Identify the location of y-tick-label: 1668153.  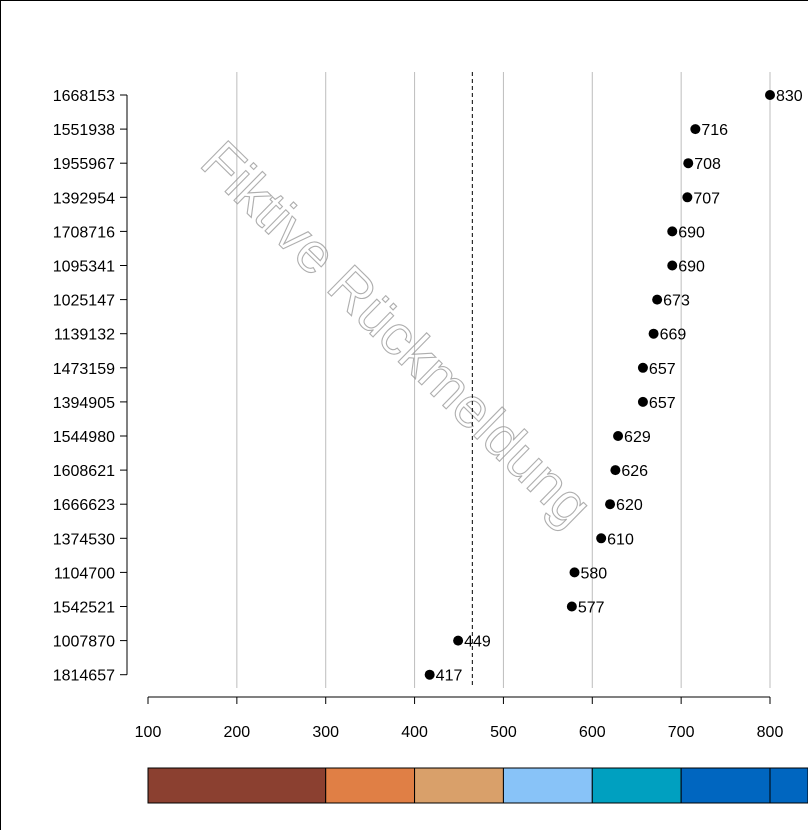
(84, 96).